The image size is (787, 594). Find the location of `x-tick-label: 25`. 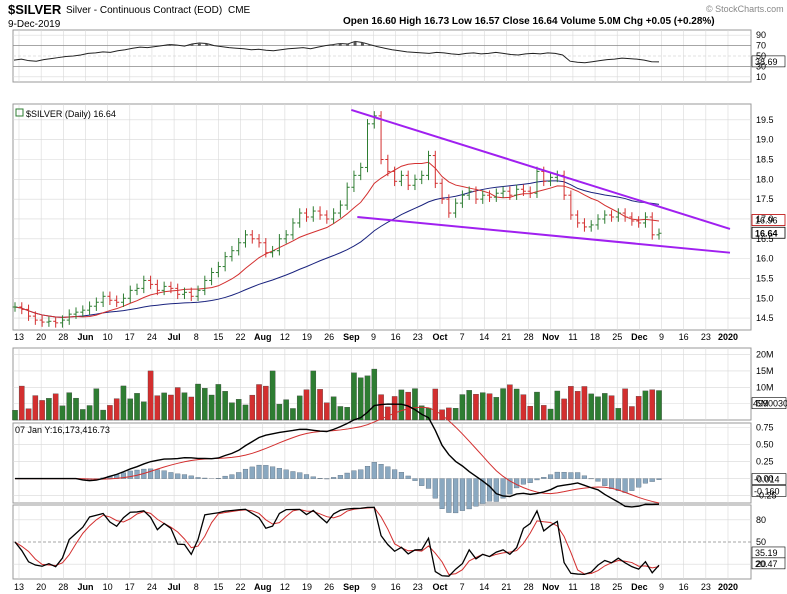

x-tick-label: 25 is located at coordinates (617, 587).